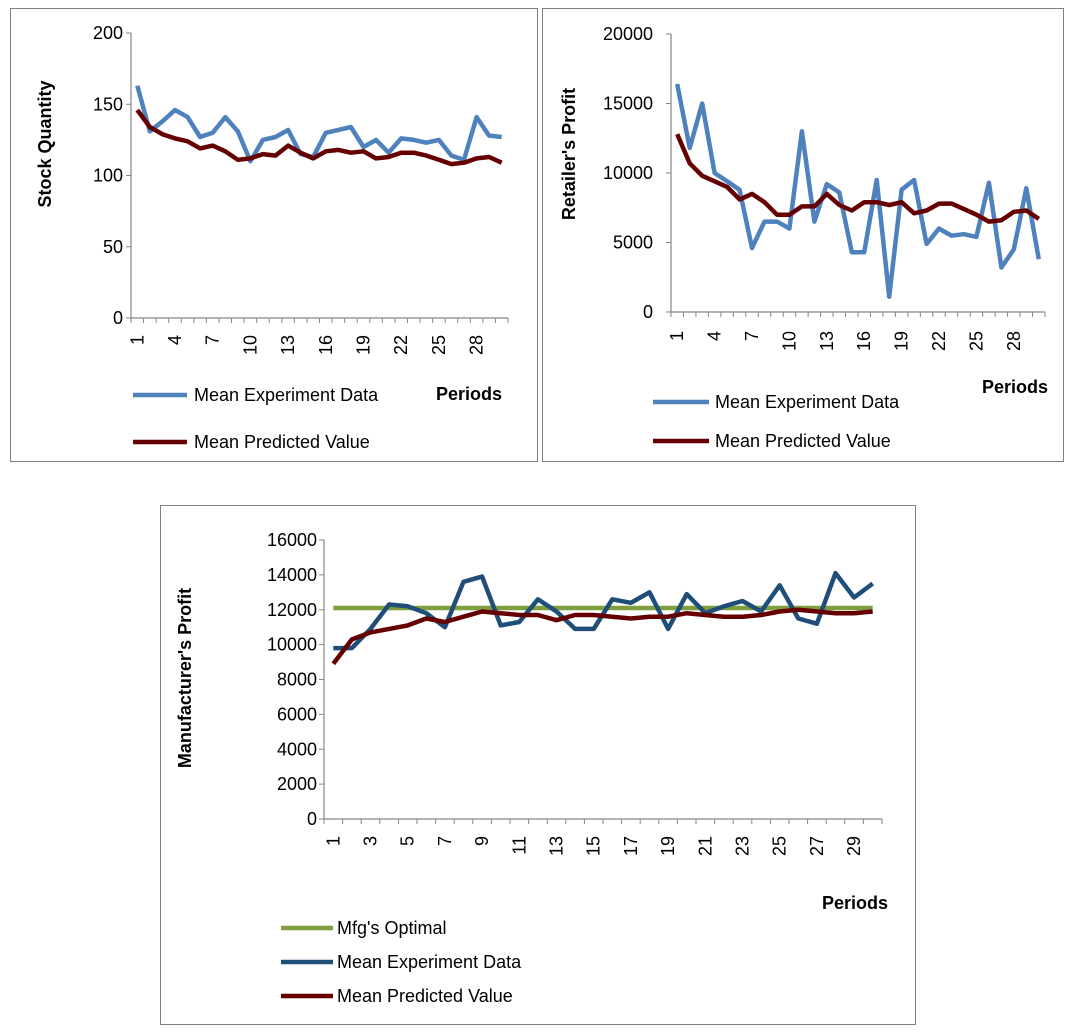 The height and width of the screenshot is (1032, 1066). I want to click on y-tick-label: 6000, so click(297, 714).